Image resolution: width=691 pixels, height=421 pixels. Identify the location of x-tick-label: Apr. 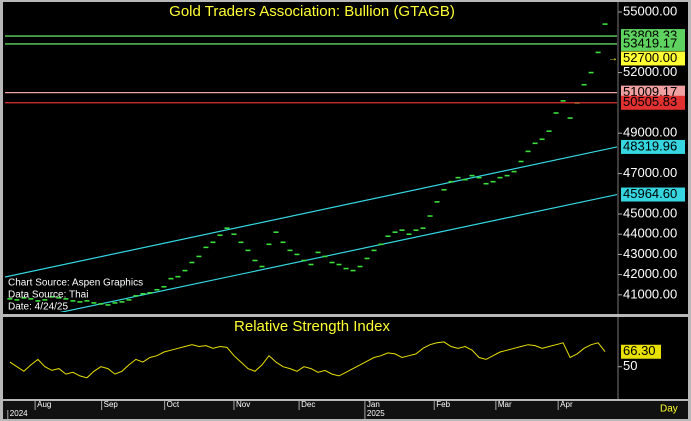
(566, 404).